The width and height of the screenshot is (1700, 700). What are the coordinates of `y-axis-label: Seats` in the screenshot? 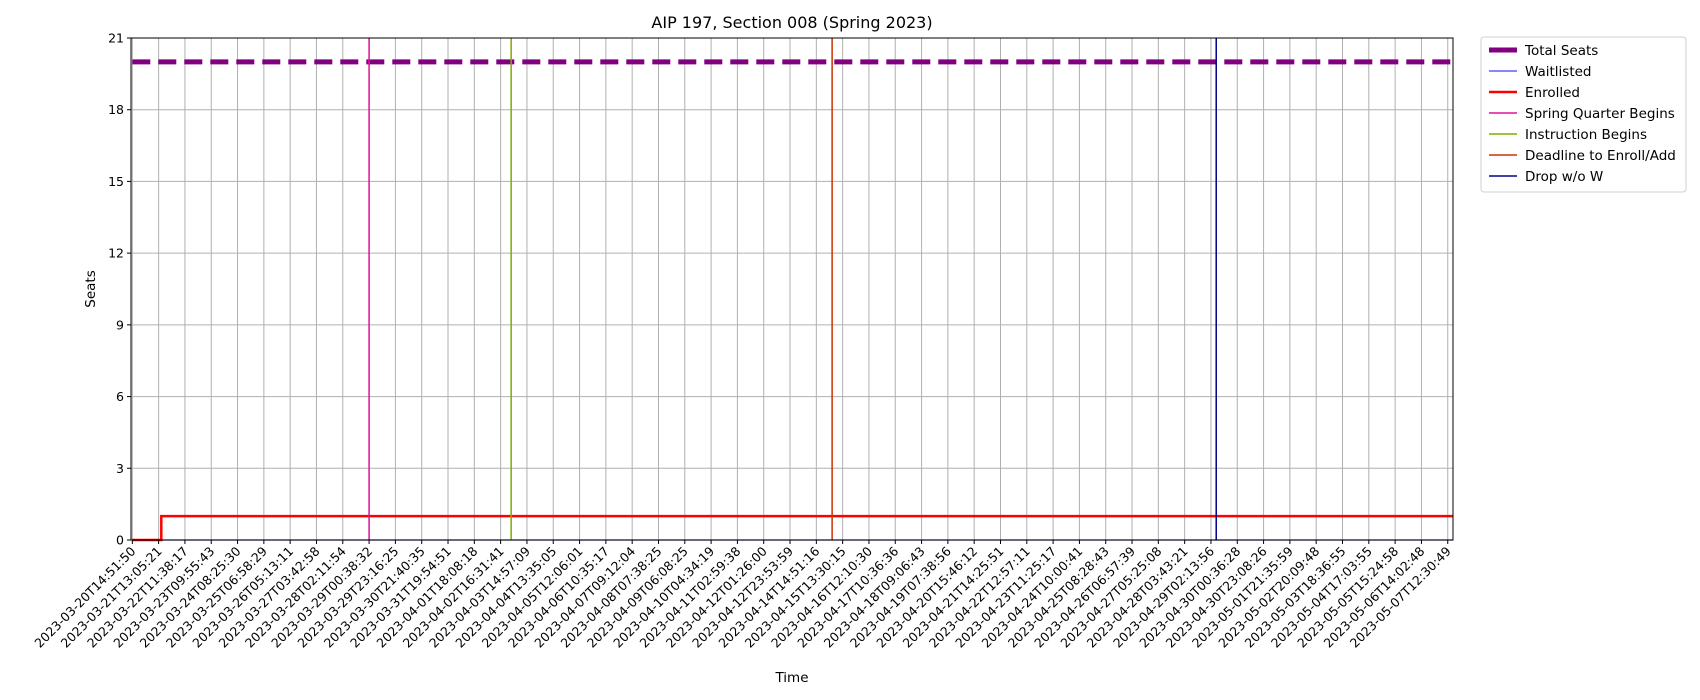 It's located at (91, 288).